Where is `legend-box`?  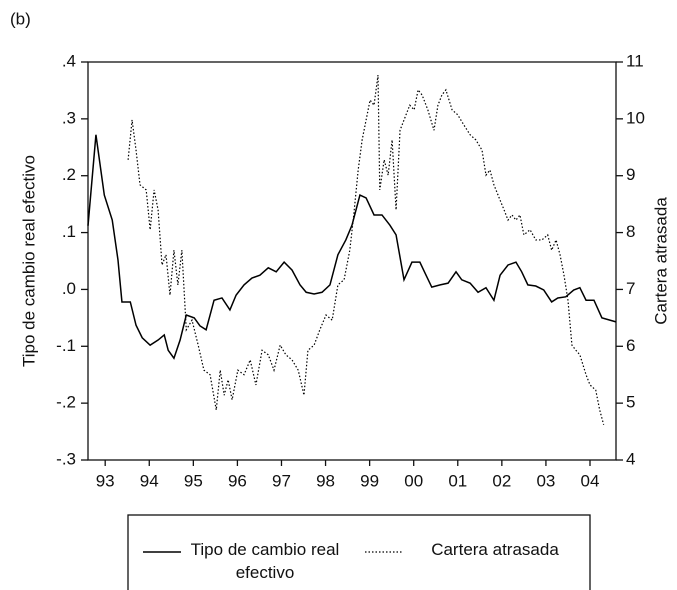 legend-box is located at coordinates (359, 552).